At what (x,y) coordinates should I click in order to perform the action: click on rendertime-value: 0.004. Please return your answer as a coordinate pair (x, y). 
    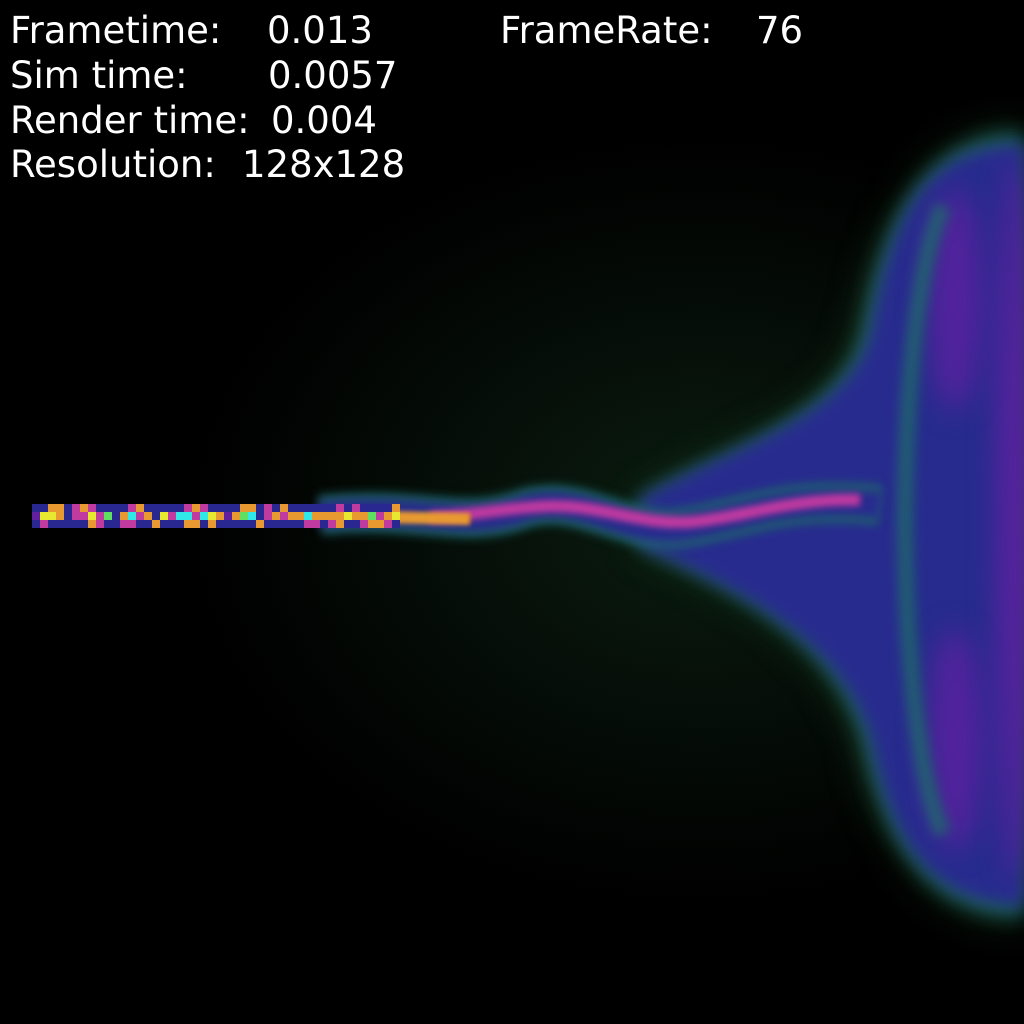
    Looking at the image, I should click on (324, 120).